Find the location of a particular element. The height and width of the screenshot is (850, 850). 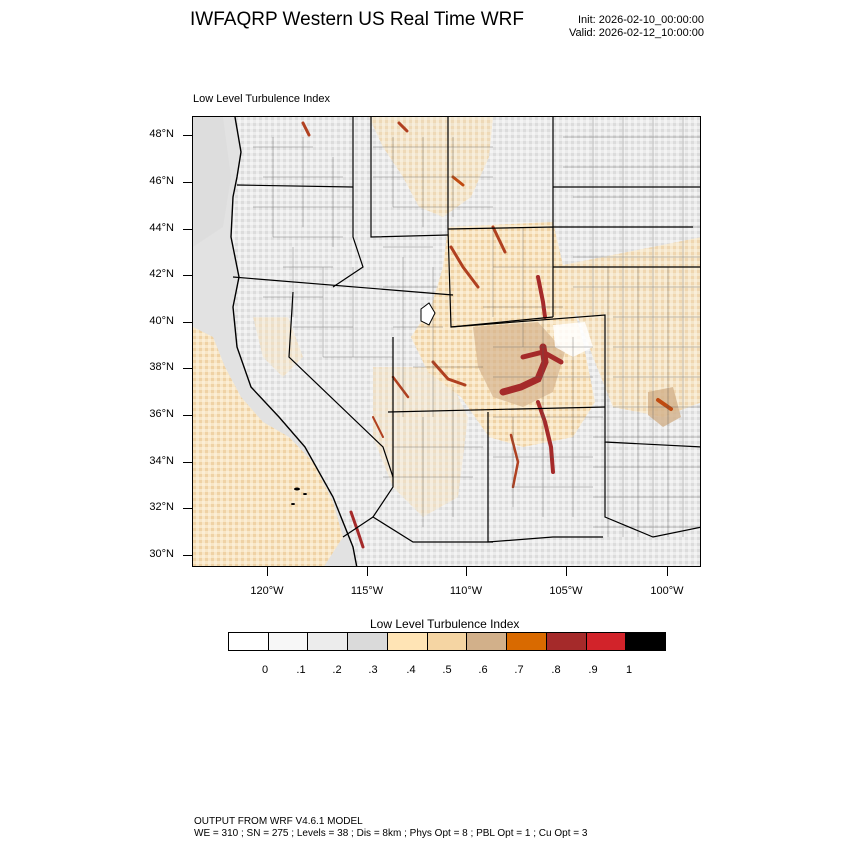

lat-label: 32°N is located at coordinates (161, 507).